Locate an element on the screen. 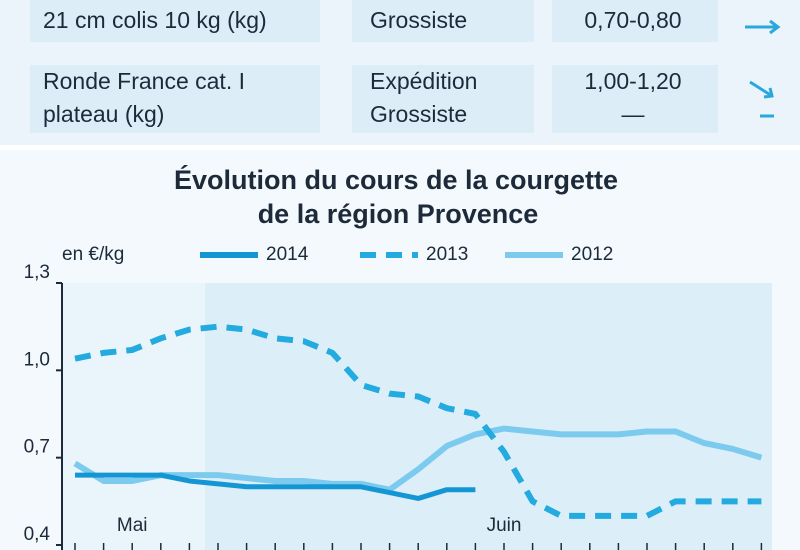 The width and height of the screenshot is (800, 550). table-cell: 0,70-0,80 is located at coordinates (632, 20).